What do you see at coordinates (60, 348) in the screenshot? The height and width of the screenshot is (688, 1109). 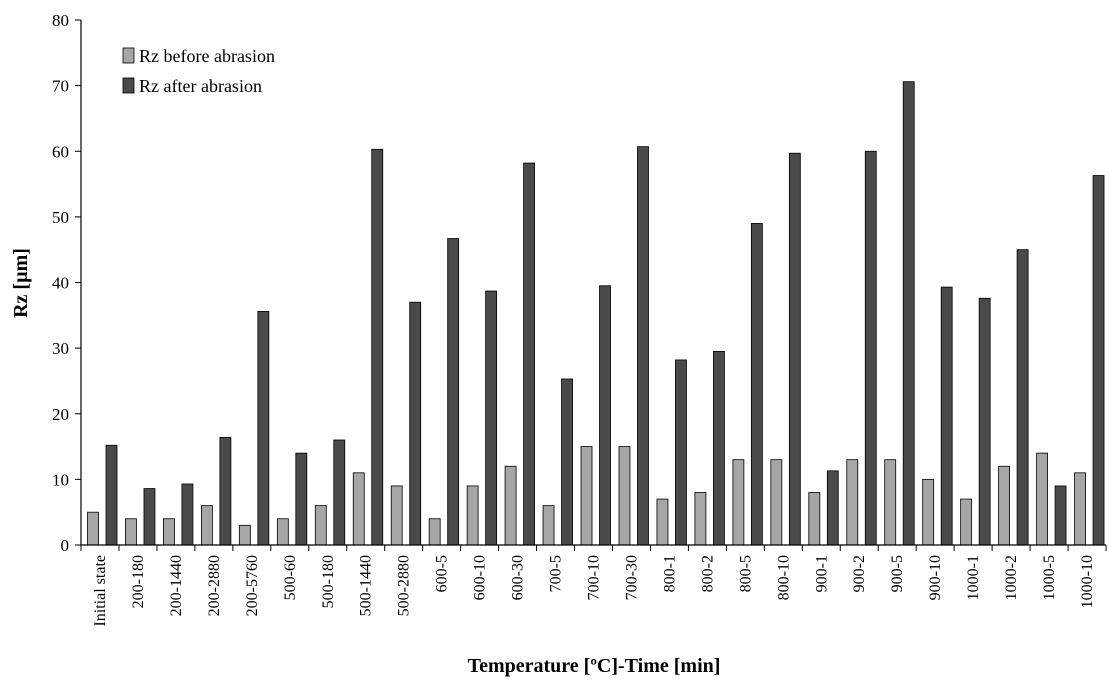 I see `y-tick-label: 30` at bounding box center [60, 348].